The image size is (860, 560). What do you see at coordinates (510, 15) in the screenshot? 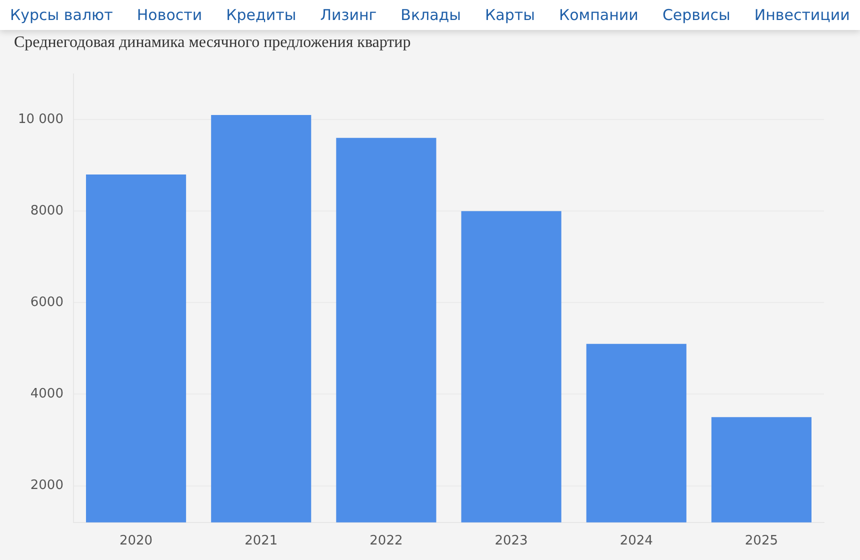
I see `text: Карты` at bounding box center [510, 15].